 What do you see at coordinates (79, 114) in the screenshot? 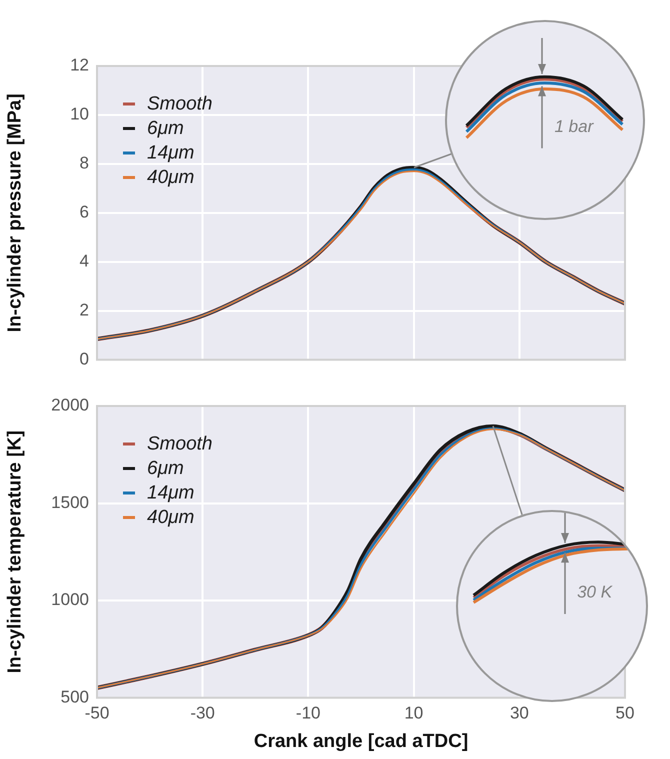
I see `y-tick-label: 10` at bounding box center [79, 114].